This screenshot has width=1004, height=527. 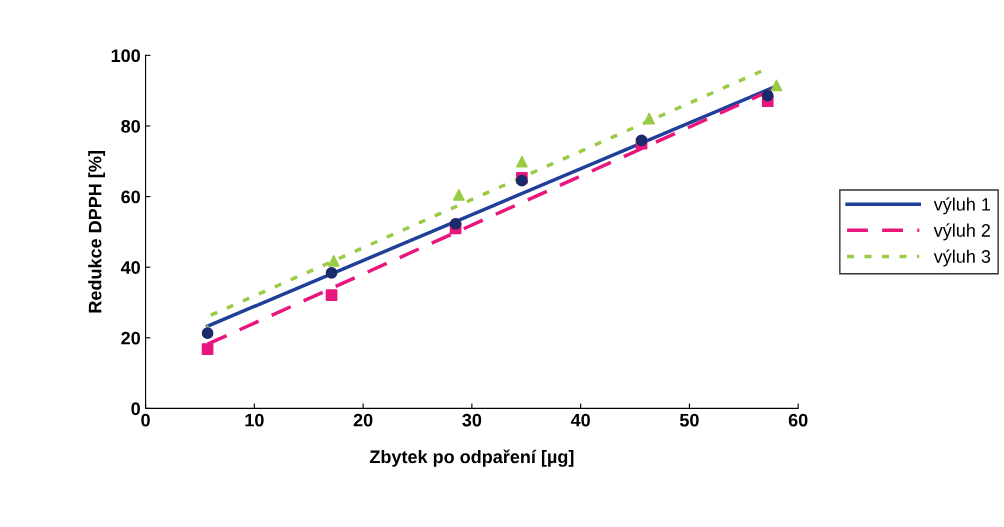 I want to click on x-tick-label: 0, so click(x=145, y=420).